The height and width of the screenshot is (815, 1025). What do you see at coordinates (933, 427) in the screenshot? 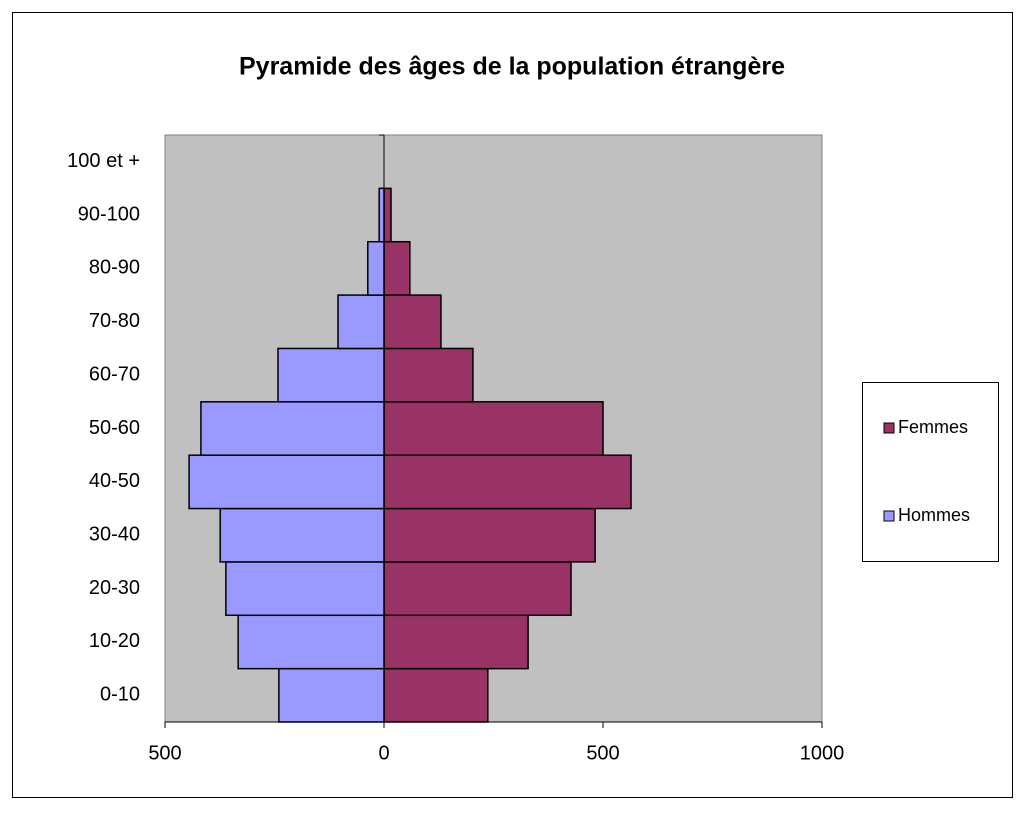
I see `legend-label: Femmes` at bounding box center [933, 427].